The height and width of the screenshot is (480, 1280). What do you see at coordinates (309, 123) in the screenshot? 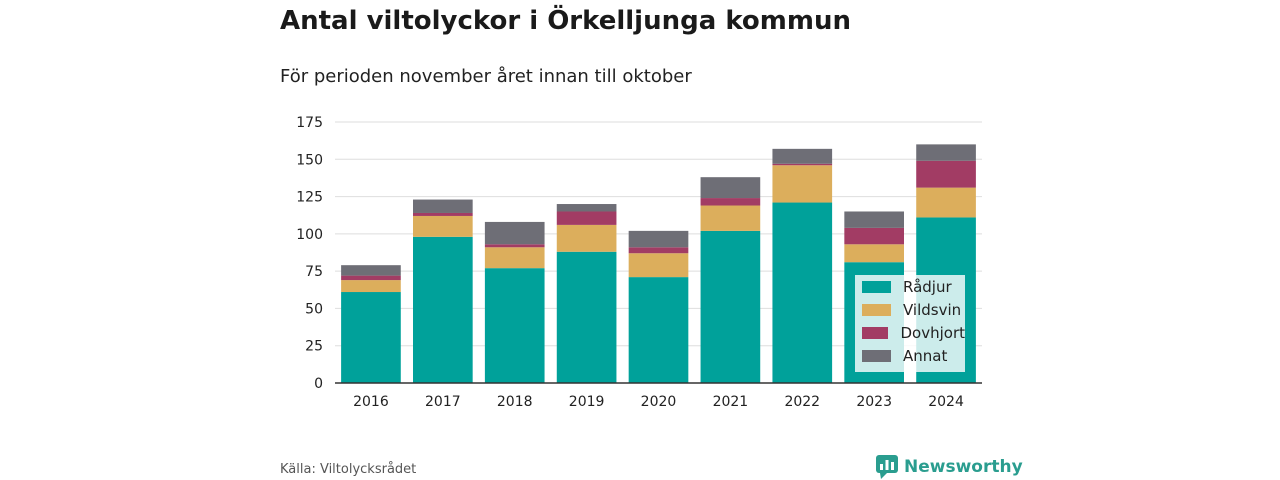
I see `y-tick-label: 175` at bounding box center [309, 123].